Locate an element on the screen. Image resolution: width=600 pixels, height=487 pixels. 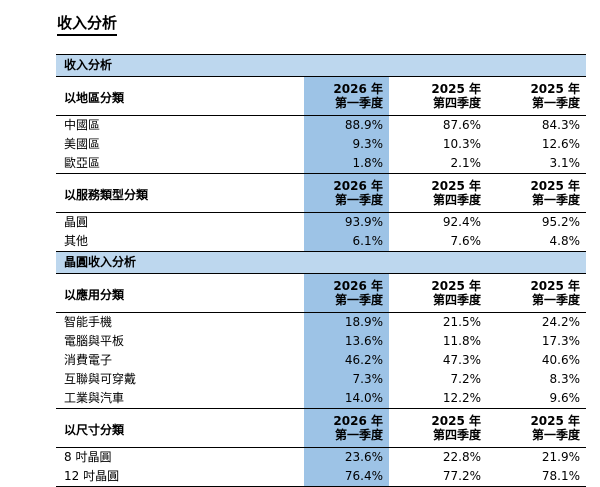
cell-value: 88.9% is located at coordinates (346, 125).